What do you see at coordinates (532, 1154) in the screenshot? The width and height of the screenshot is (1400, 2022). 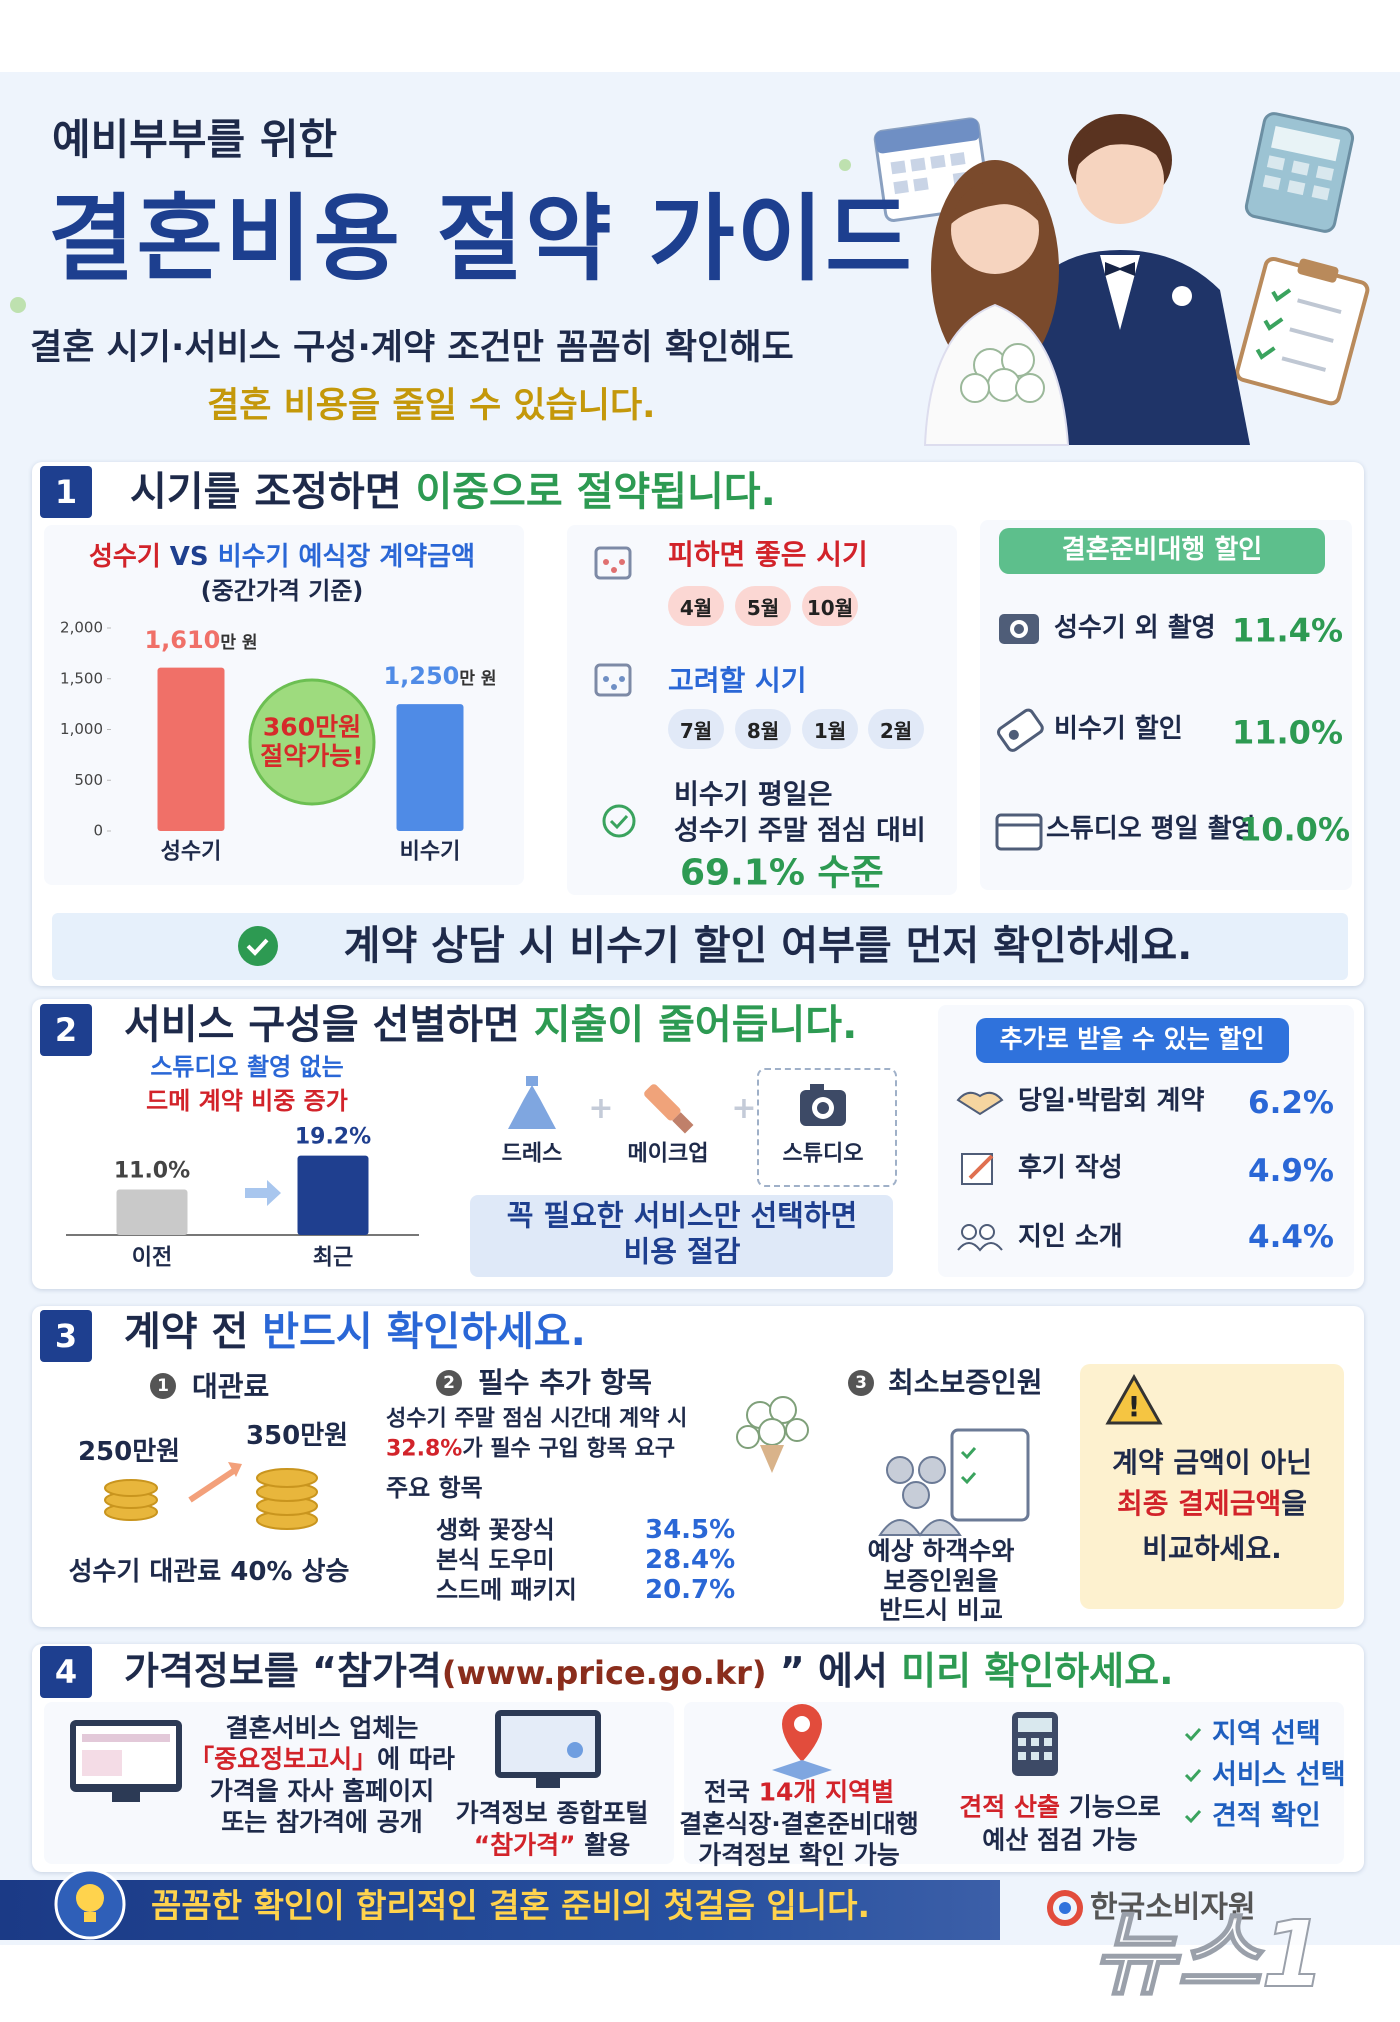 I see `service-label: 드레스` at bounding box center [532, 1154].